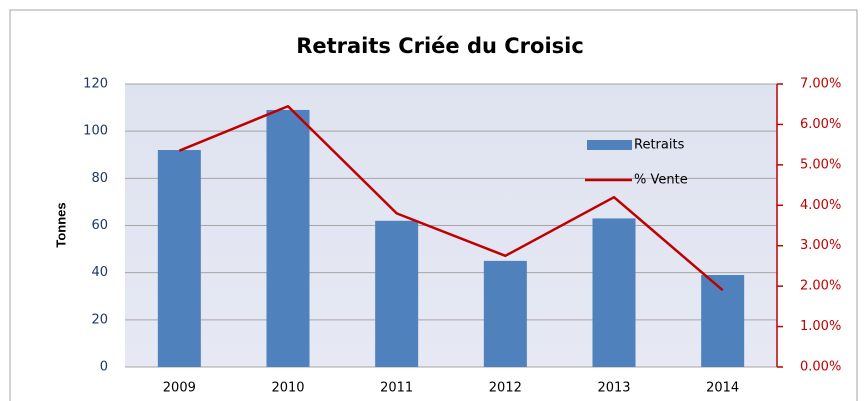 This screenshot has width=868, height=401. What do you see at coordinates (613, 388) in the screenshot?
I see `x-tick-label: 2013` at bounding box center [613, 388].